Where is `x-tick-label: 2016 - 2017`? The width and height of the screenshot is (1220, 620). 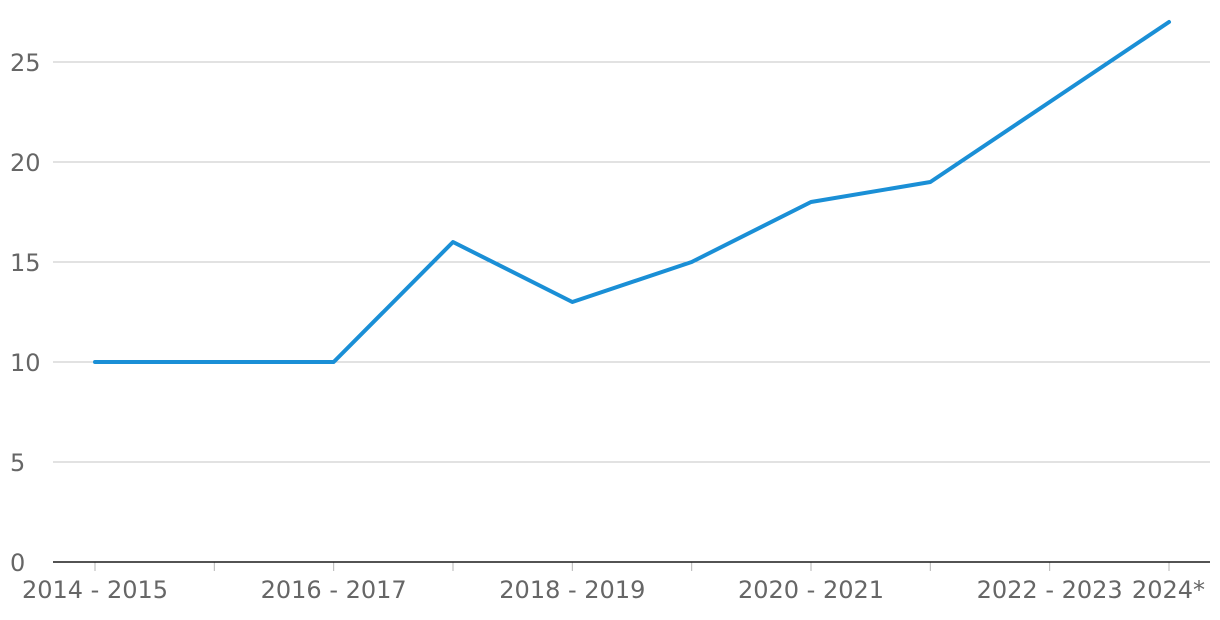 x-tick-label: 2016 - 2017 is located at coordinates (334, 590).